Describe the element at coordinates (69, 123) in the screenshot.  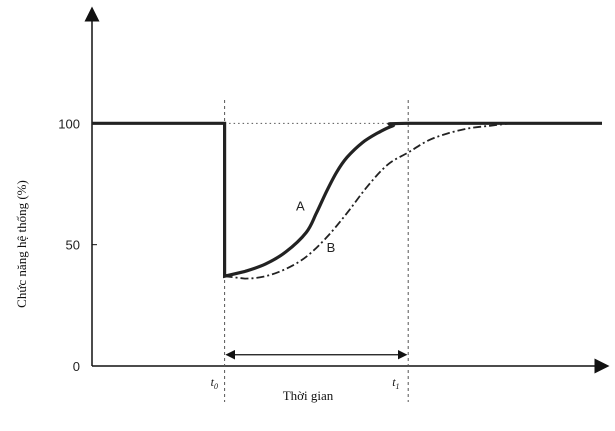
I see `y-tick-label: 100` at that location.